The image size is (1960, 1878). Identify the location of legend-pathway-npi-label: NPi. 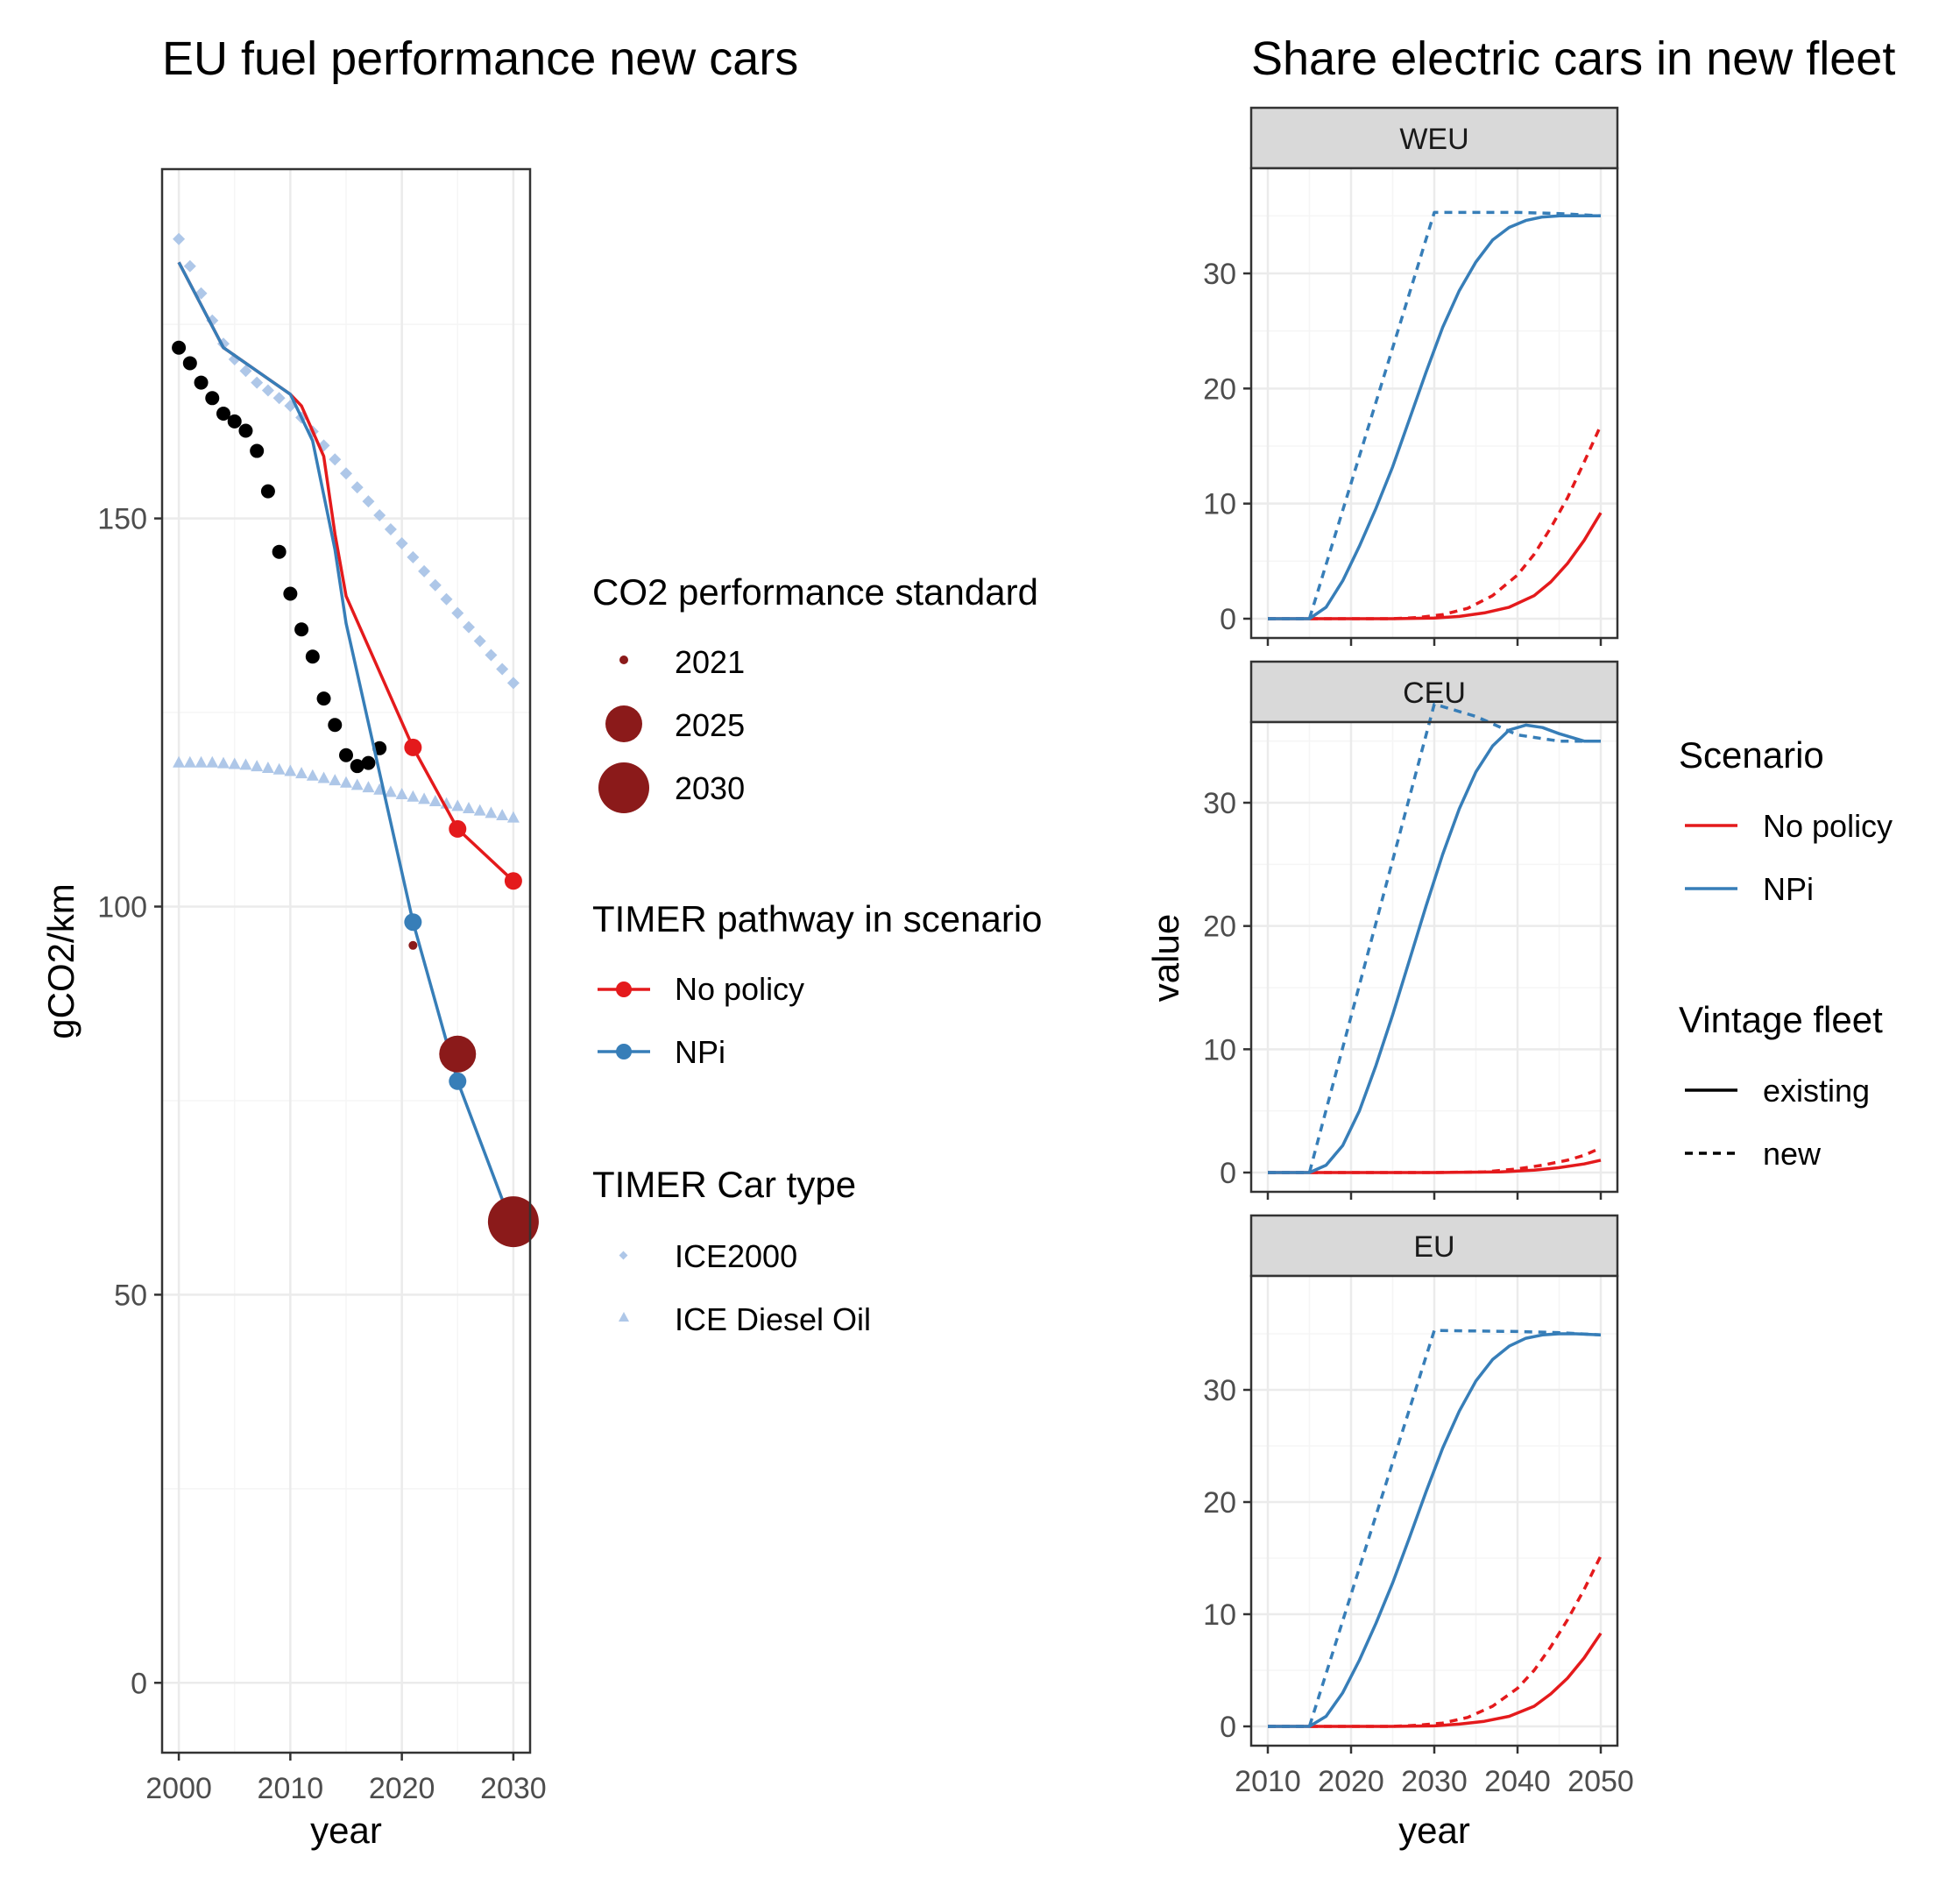
(700, 1052).